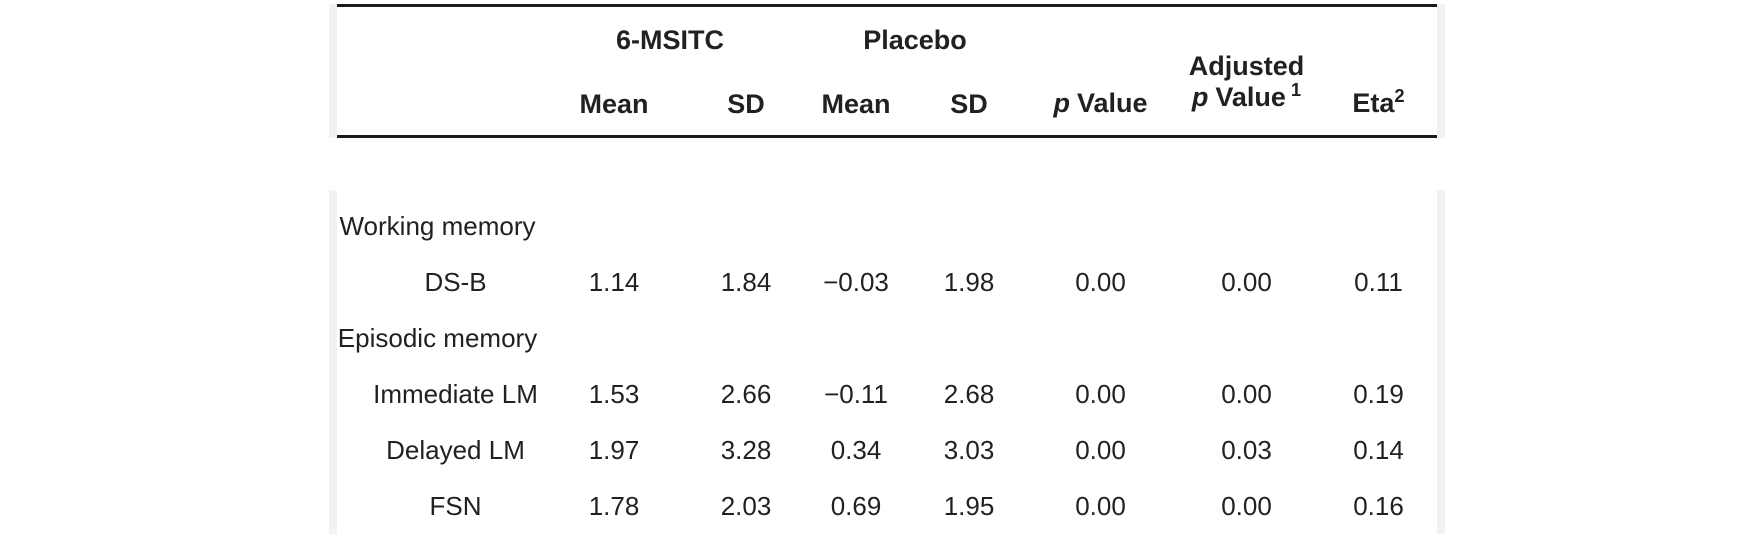 Image resolution: width=1756 pixels, height=544 pixels. I want to click on table-row-episodic-memory: Episodic memory, so click(887, 338).